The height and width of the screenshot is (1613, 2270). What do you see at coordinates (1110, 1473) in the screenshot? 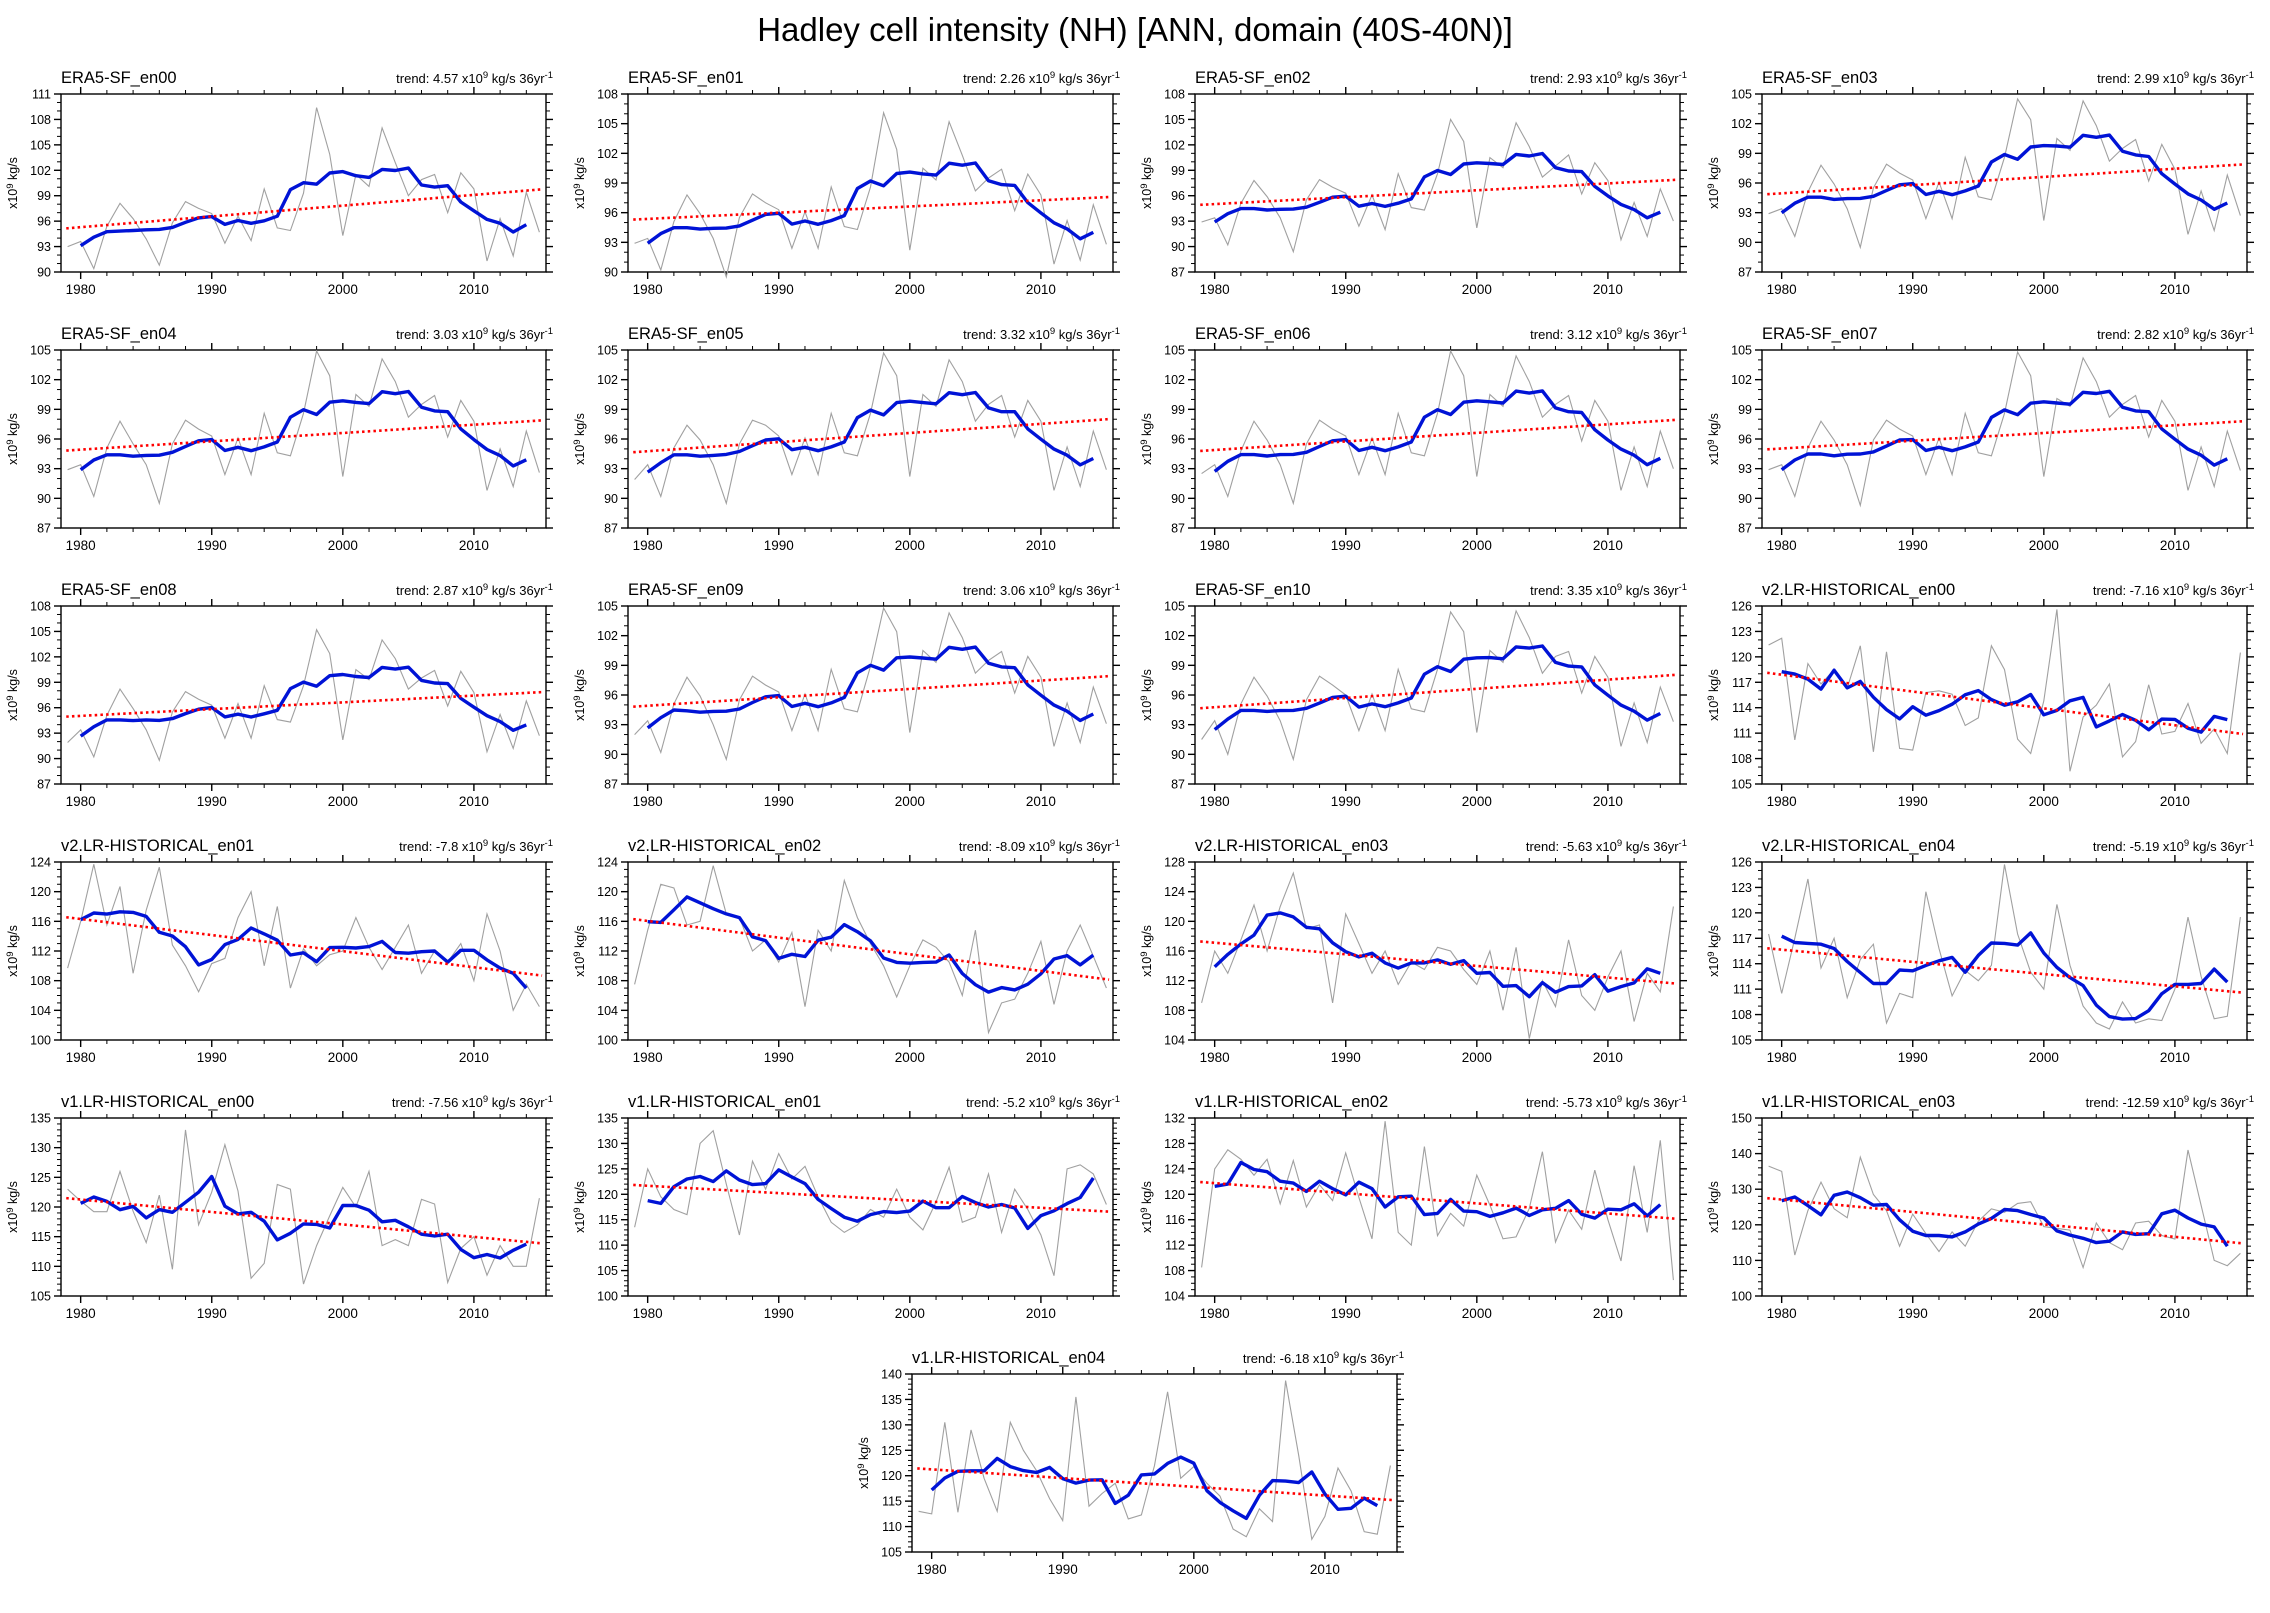
I see `axis-tick-labels: 105 110 115 120 125 130 135 140 1980 1990 2000 2010` at bounding box center [1110, 1473].